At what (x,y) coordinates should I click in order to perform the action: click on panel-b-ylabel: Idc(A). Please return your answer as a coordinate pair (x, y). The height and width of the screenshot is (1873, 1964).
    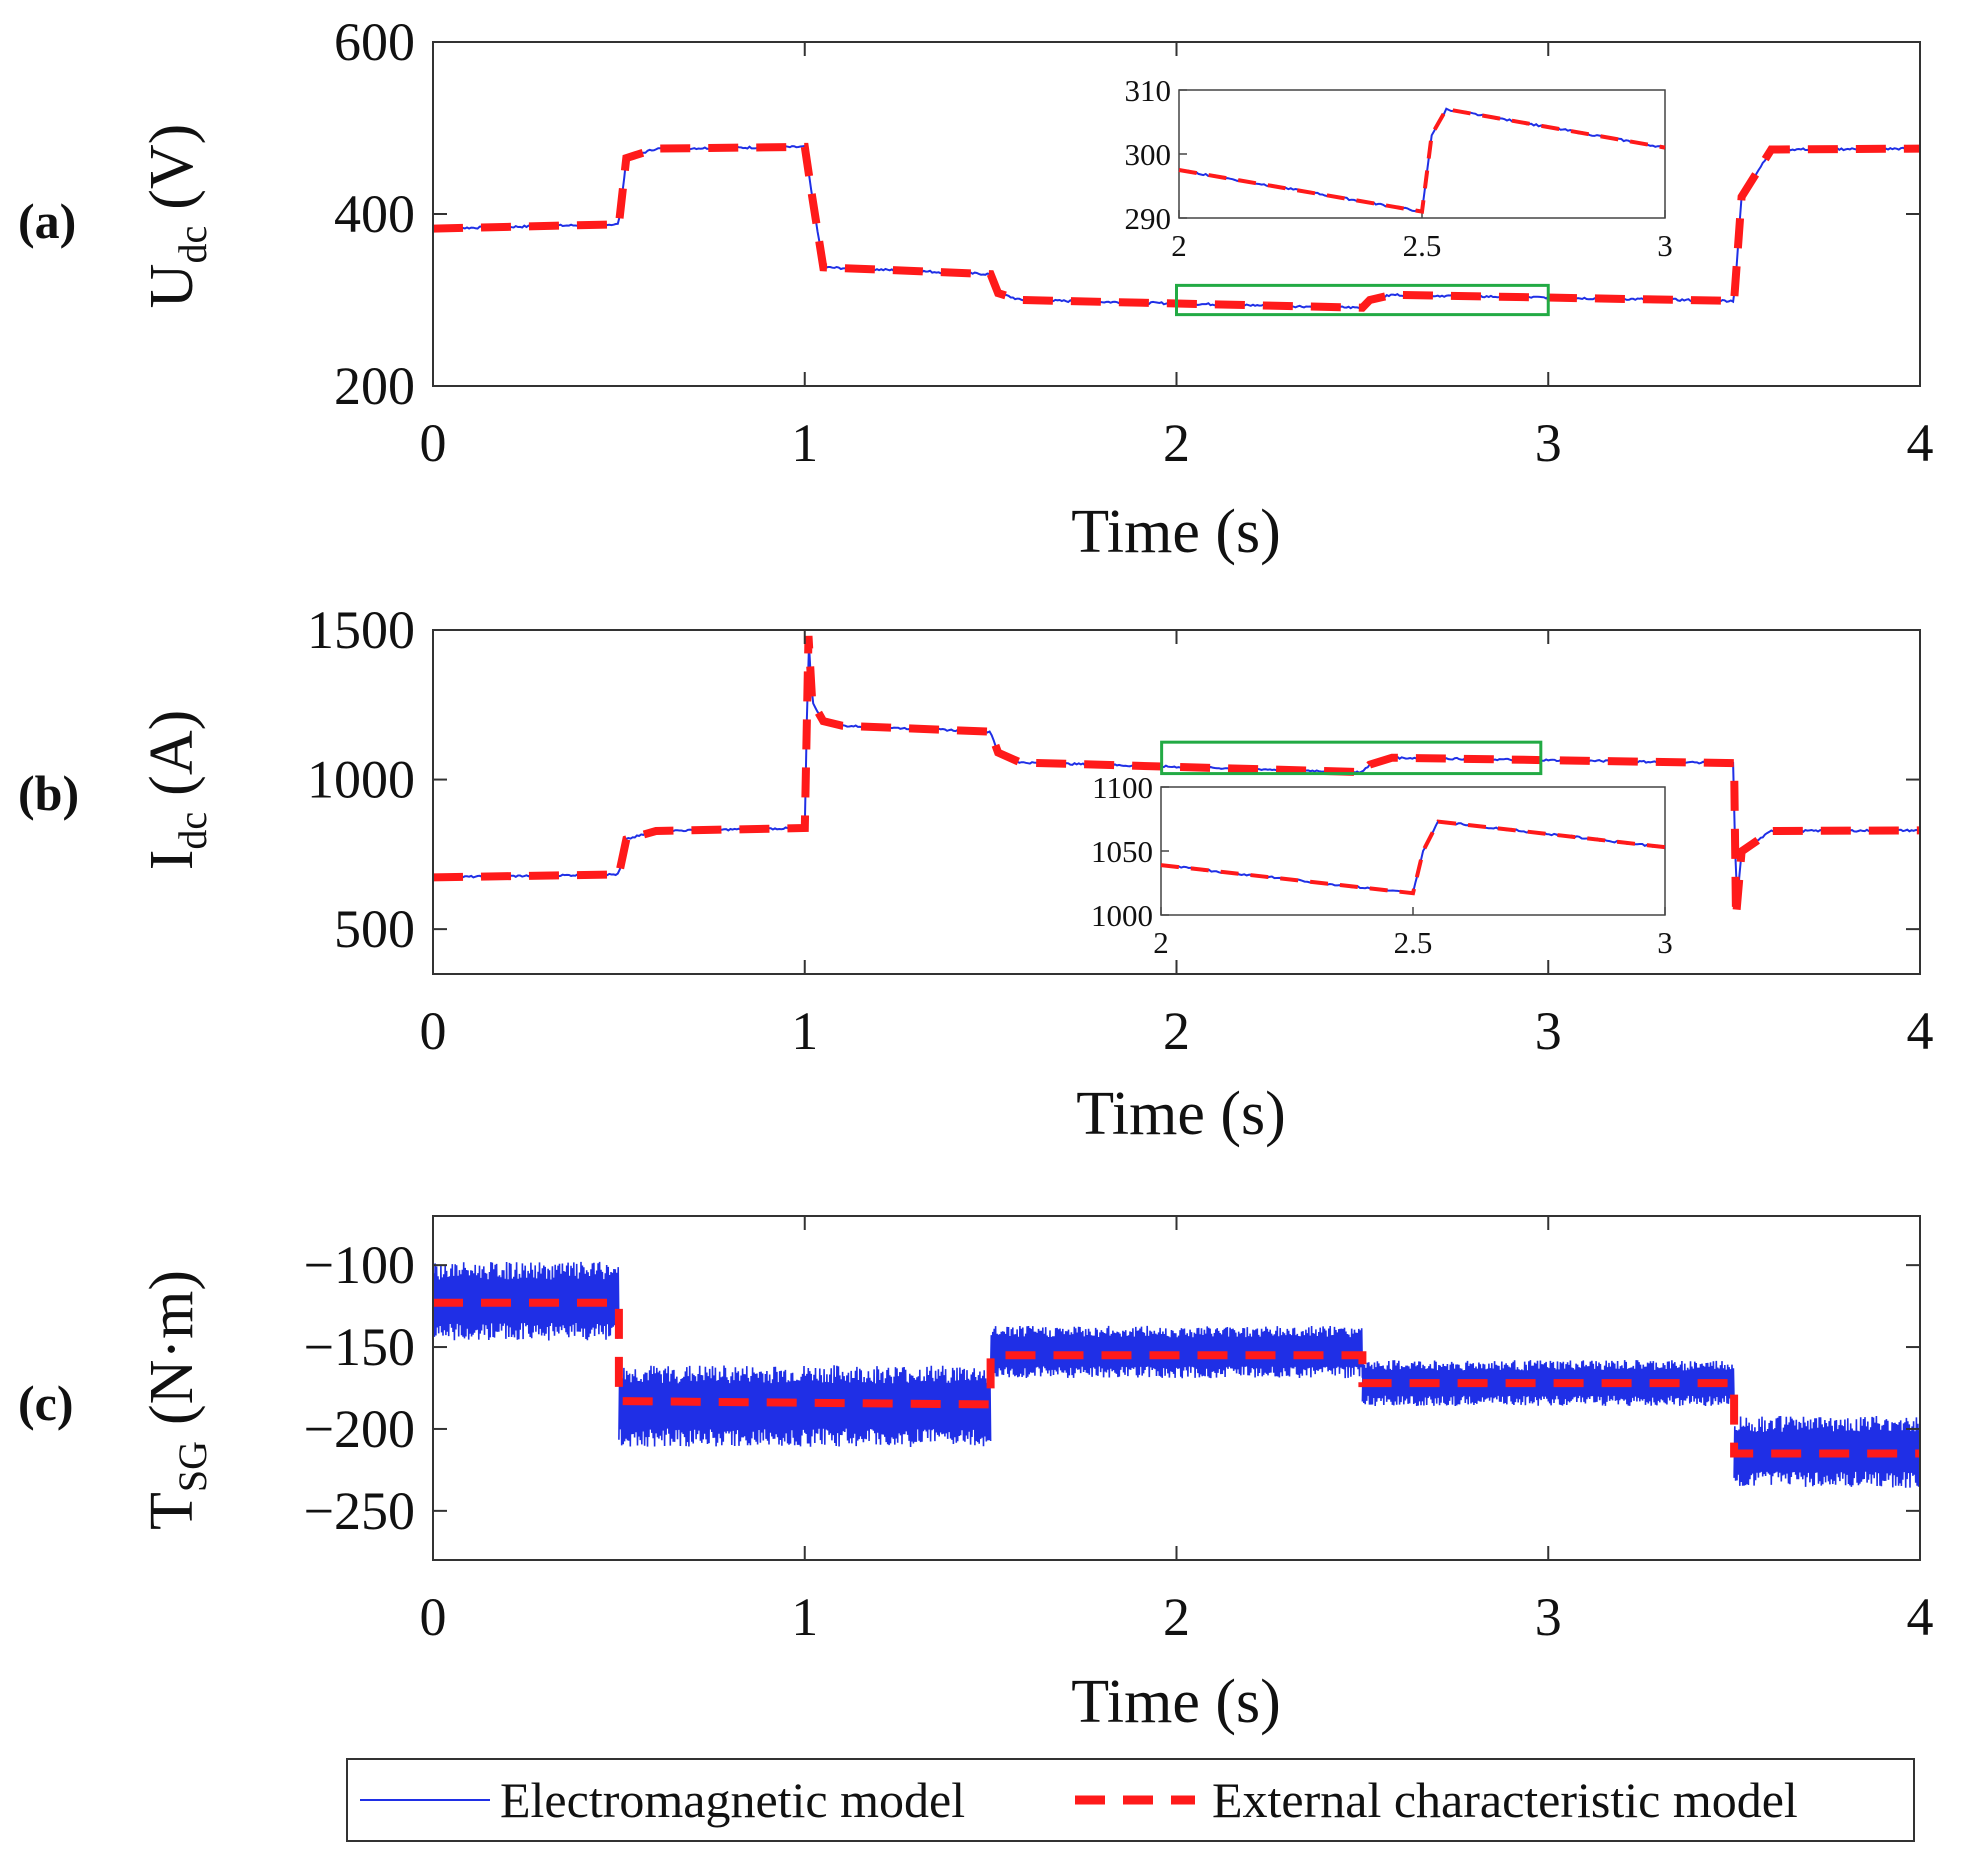
    Looking at the image, I should click on (176, 790).